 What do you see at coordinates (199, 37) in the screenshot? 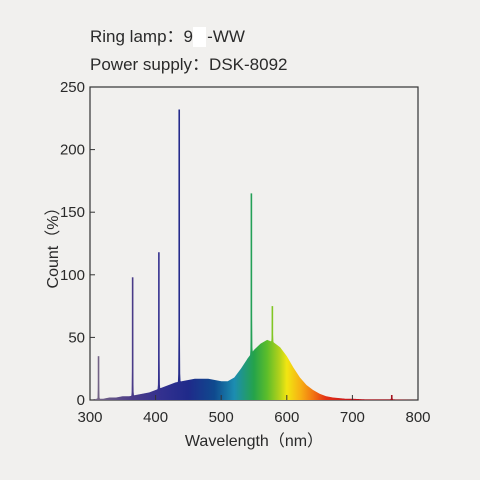
I see `title-redaction` at bounding box center [199, 37].